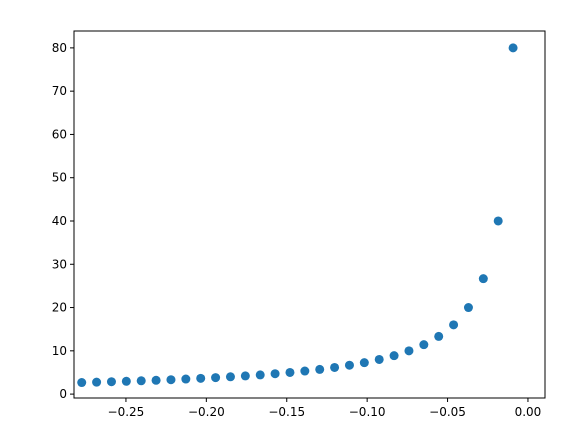 This screenshot has width=588, height=437. What do you see at coordinates (59, 91) in the screenshot?
I see `y-tick-label: 70` at bounding box center [59, 91].